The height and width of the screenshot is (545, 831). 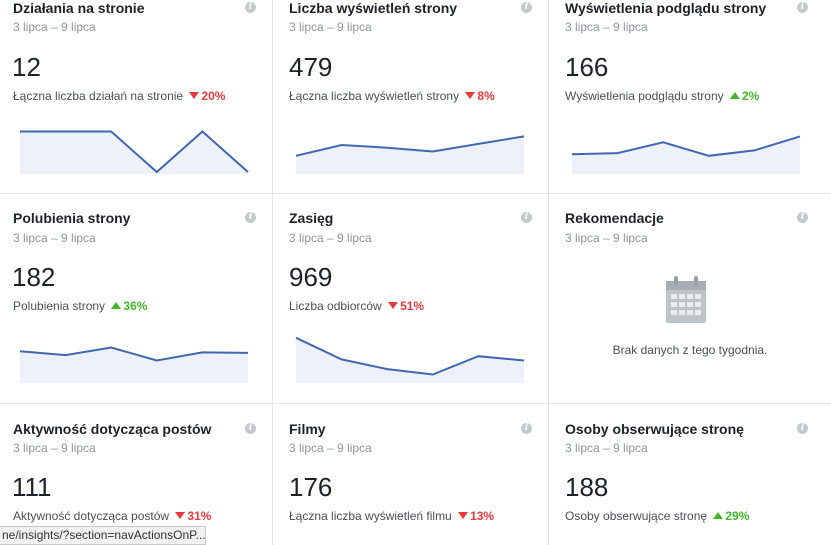 I want to click on card-subtitle: Liczba odbiorców 51%, so click(x=357, y=306).